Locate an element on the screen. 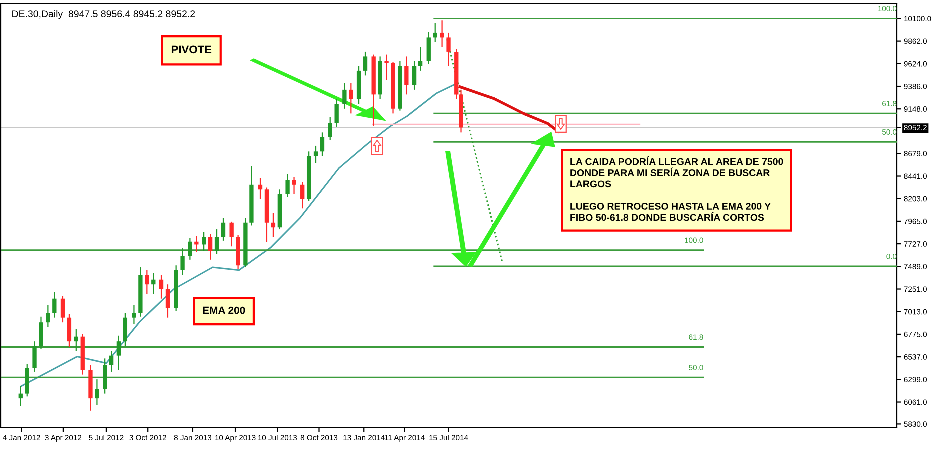 The image size is (934, 450). text: LA CAIDA PODRÍA LLEGAR AL AREA DE 7500 DONDE PARA MI SERÍA ZONA DE BUSCAR LARGOS LUEGO RETROCESO HASTA LA EMA 200 Y FIBO 50-61.8 DONDE BUSCARÍA CORTOS is located at coordinates (677, 189).